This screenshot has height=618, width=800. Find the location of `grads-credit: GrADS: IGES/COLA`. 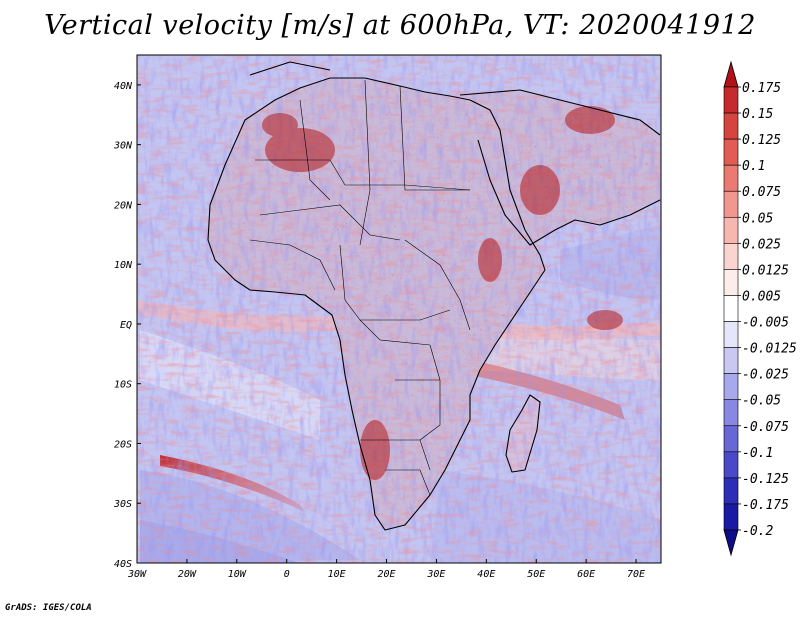

grads-credit: GrADS: IGES/COLA is located at coordinates (48, 608).